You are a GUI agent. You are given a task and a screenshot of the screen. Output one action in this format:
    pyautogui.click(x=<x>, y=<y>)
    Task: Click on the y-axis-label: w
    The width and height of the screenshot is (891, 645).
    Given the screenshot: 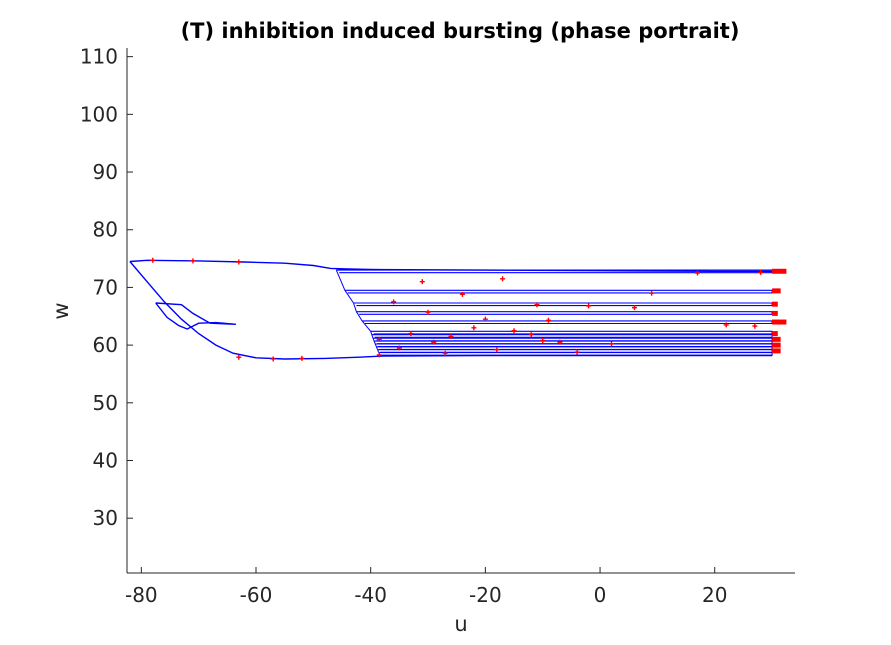 What is the action you would take?
    pyautogui.click(x=61, y=310)
    